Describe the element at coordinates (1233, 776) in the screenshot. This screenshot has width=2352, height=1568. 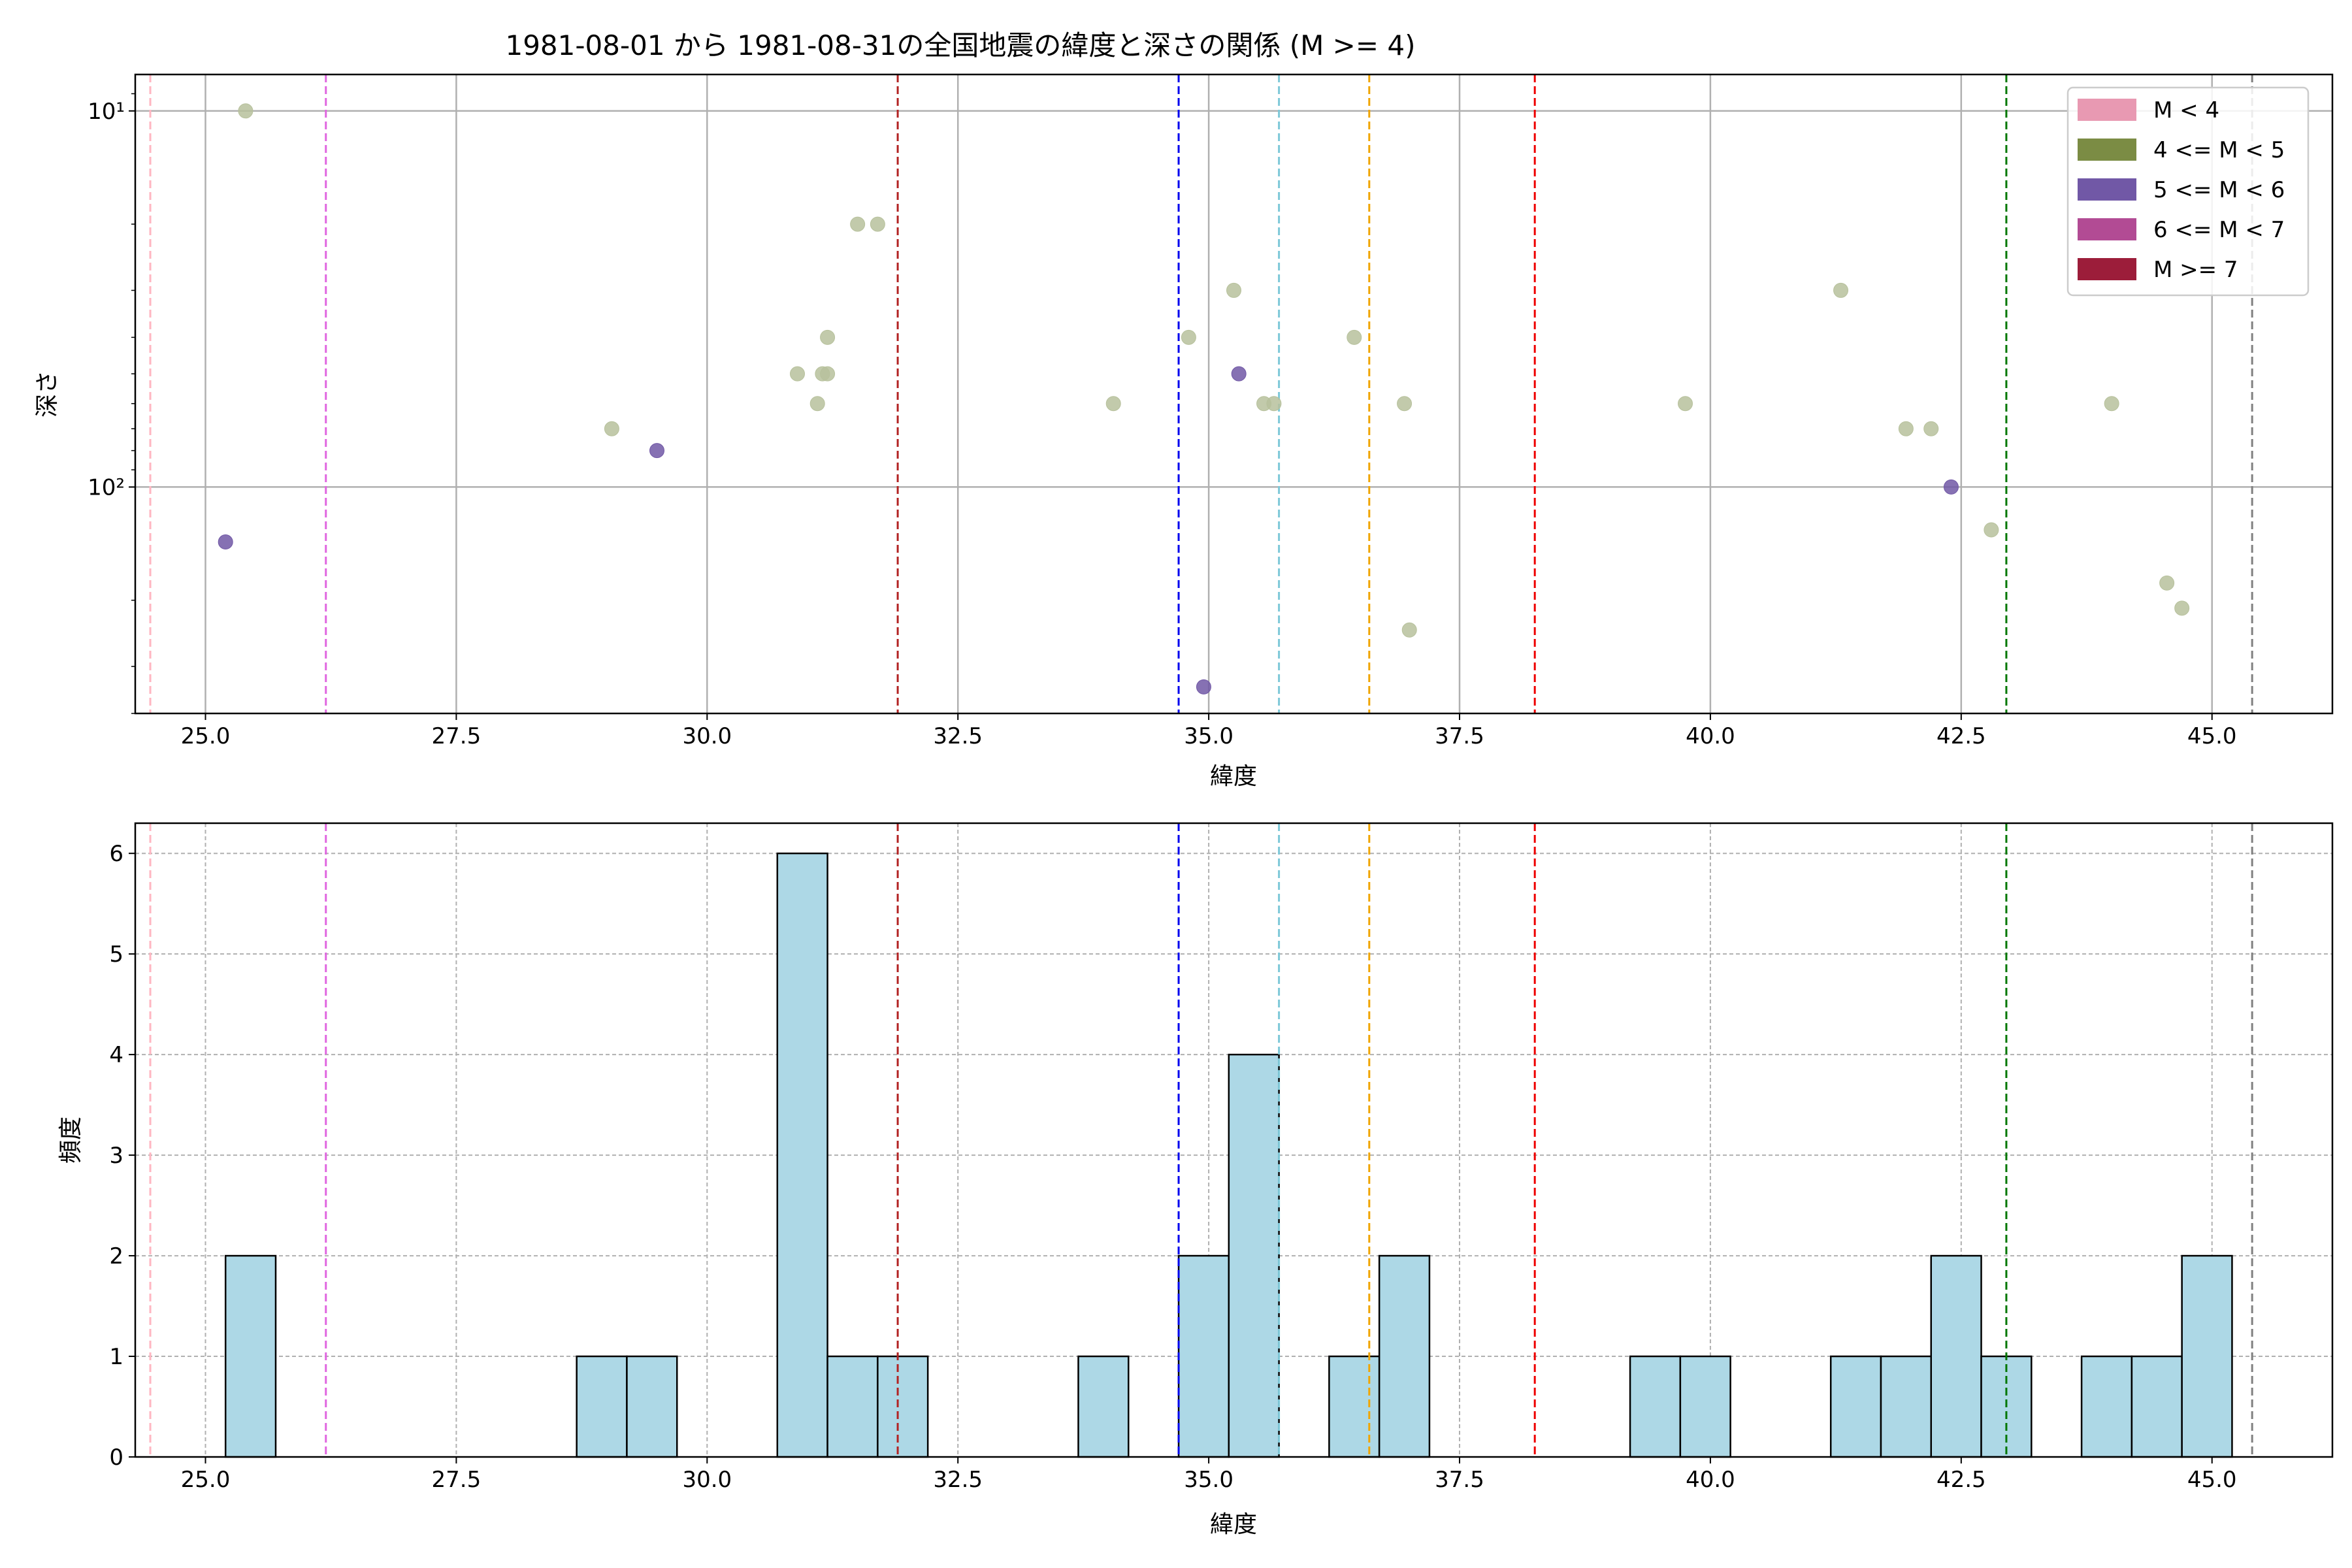
I see `scatter-x-axis-label: 緯度` at that location.